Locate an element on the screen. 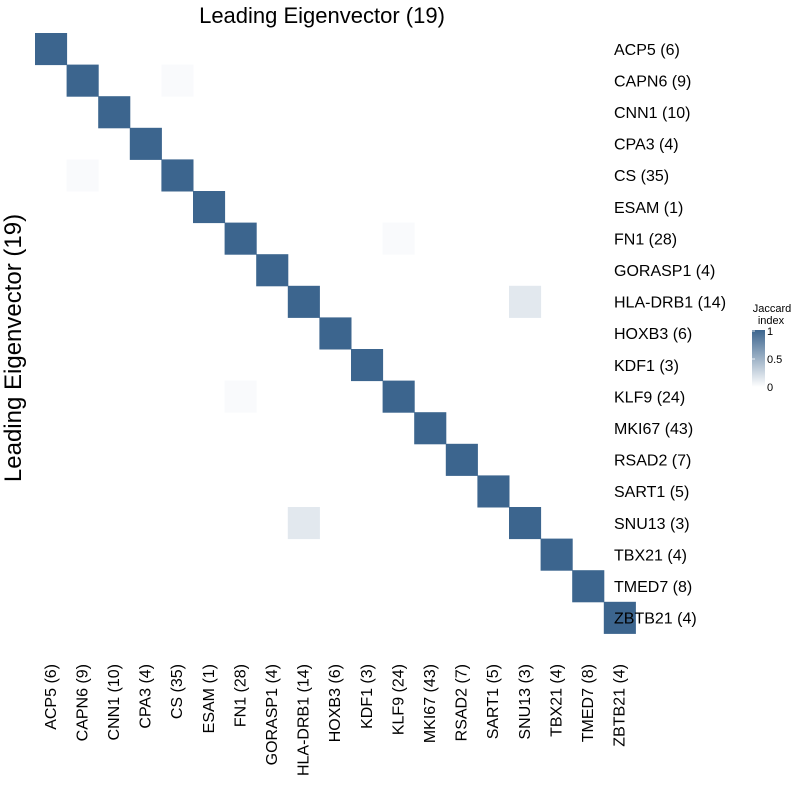  column-label-zbtb21-4: ZBTB21 (4) is located at coordinates (620, 705).